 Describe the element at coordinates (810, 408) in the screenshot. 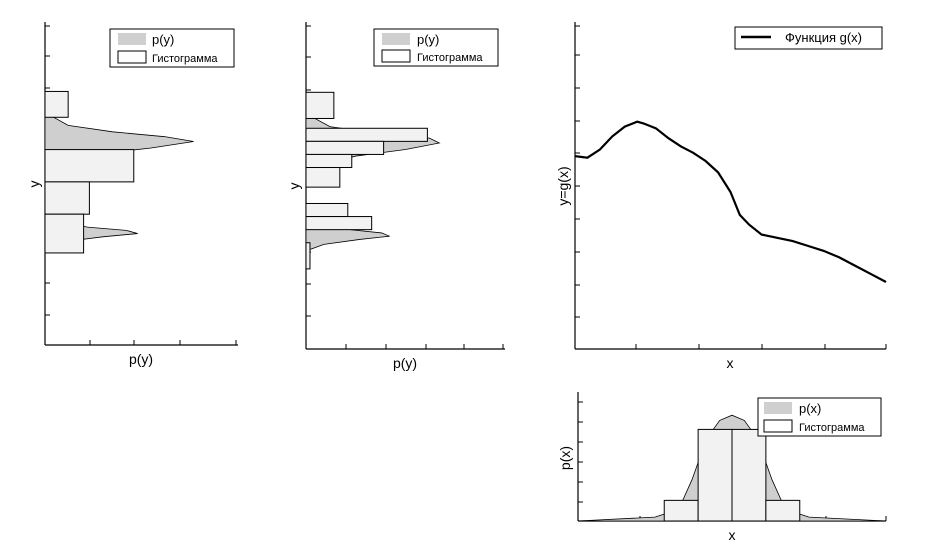

I see `legend-density-label: p(x)` at that location.